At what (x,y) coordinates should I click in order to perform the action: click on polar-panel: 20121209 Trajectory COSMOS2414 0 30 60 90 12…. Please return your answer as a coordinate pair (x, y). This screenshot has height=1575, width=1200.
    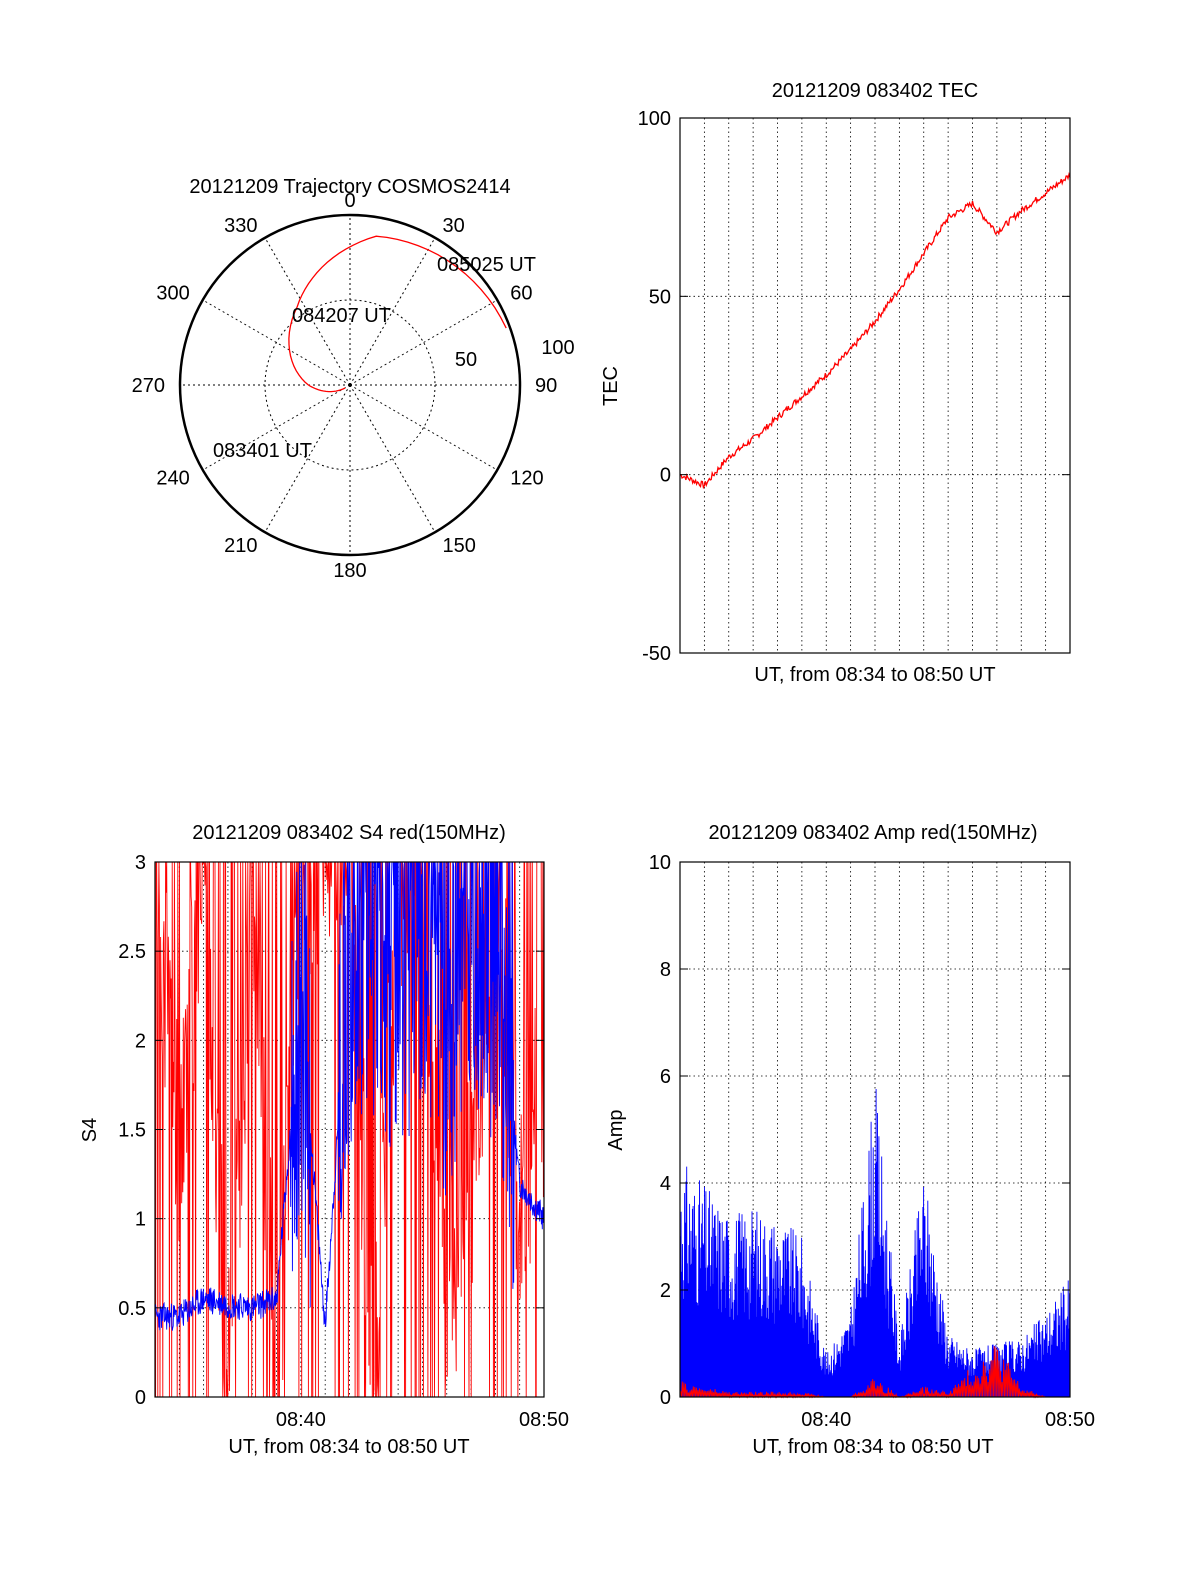
    Looking at the image, I should click on (353, 379).